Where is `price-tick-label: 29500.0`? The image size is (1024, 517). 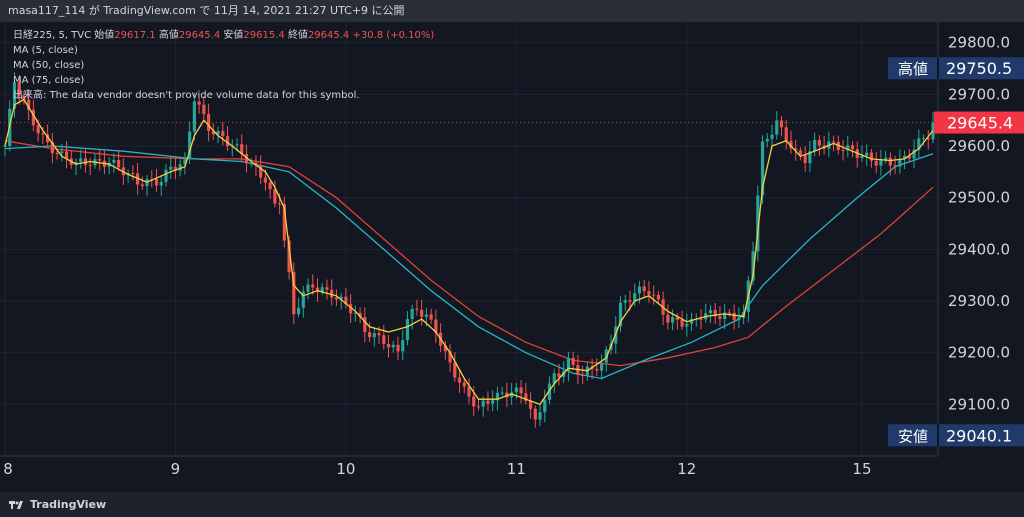
price-tick-label: 29500.0 is located at coordinates (979, 198).